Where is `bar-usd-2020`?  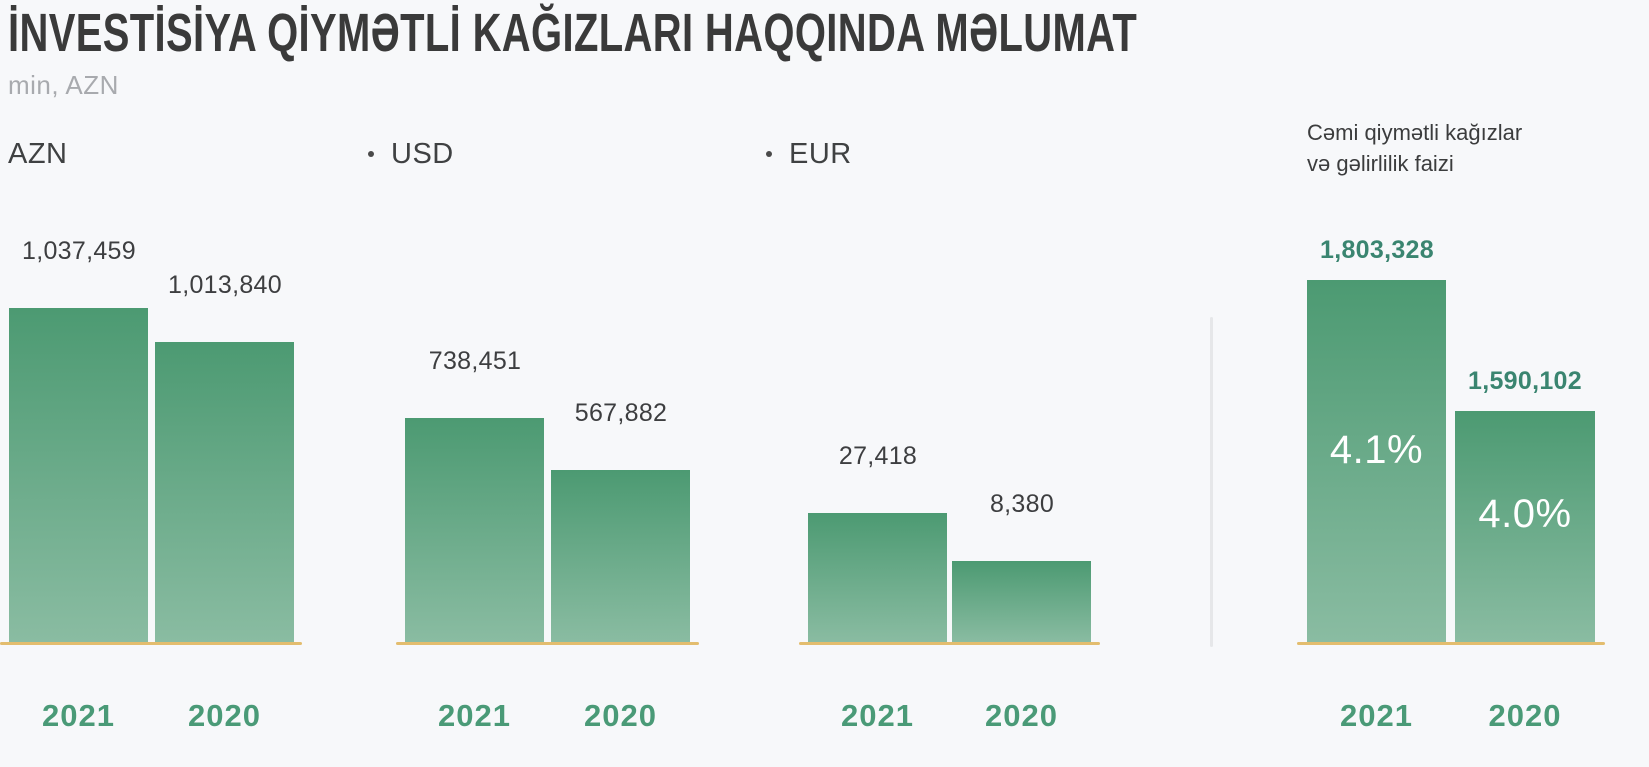
bar-usd-2020 is located at coordinates (620, 556).